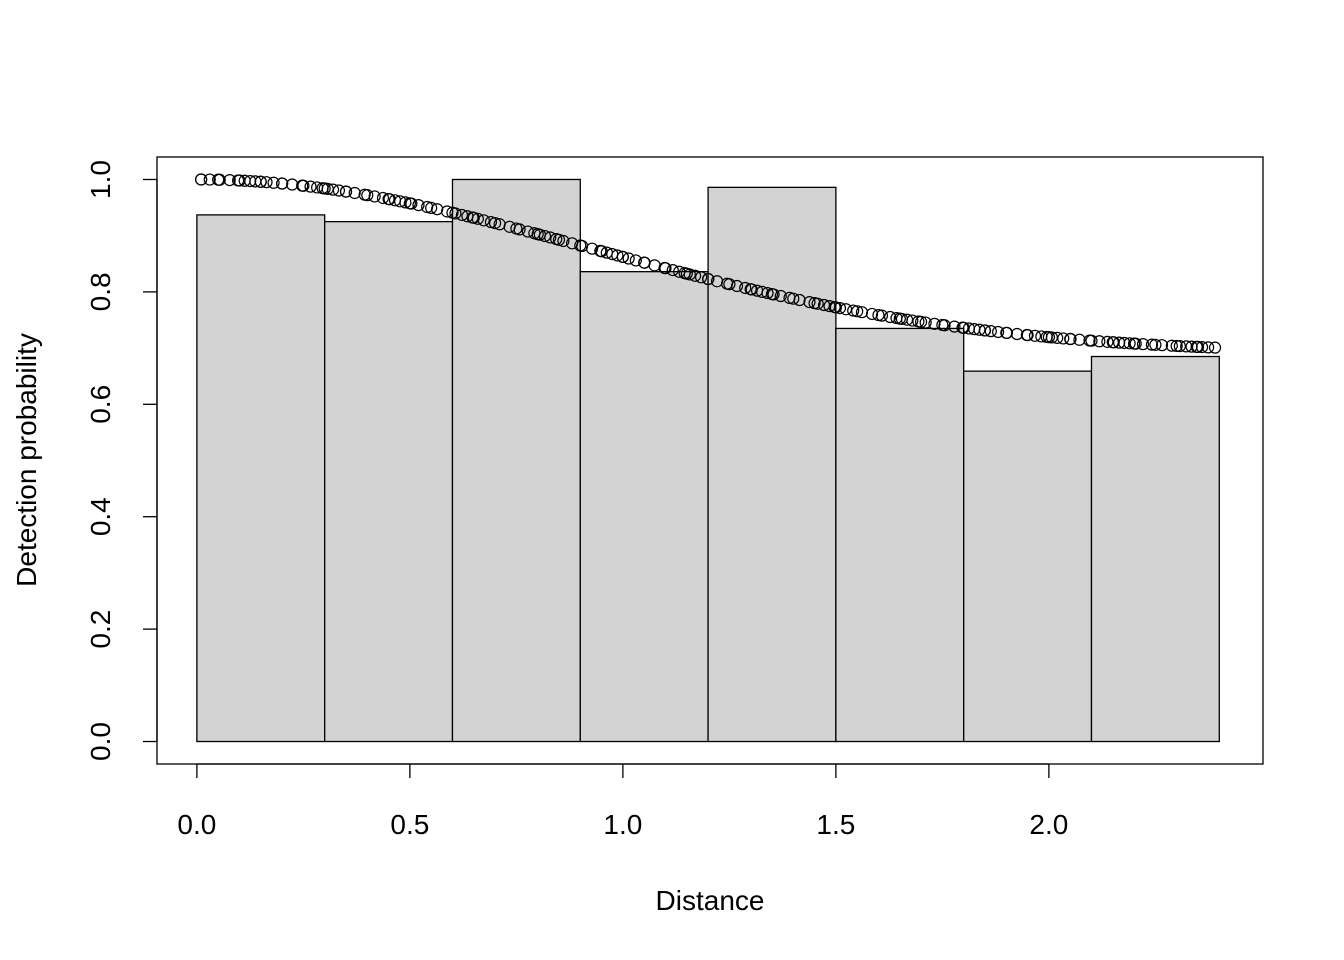 The width and height of the screenshot is (1344, 960). I want to click on x-tick-label: 0.5, so click(409, 824).